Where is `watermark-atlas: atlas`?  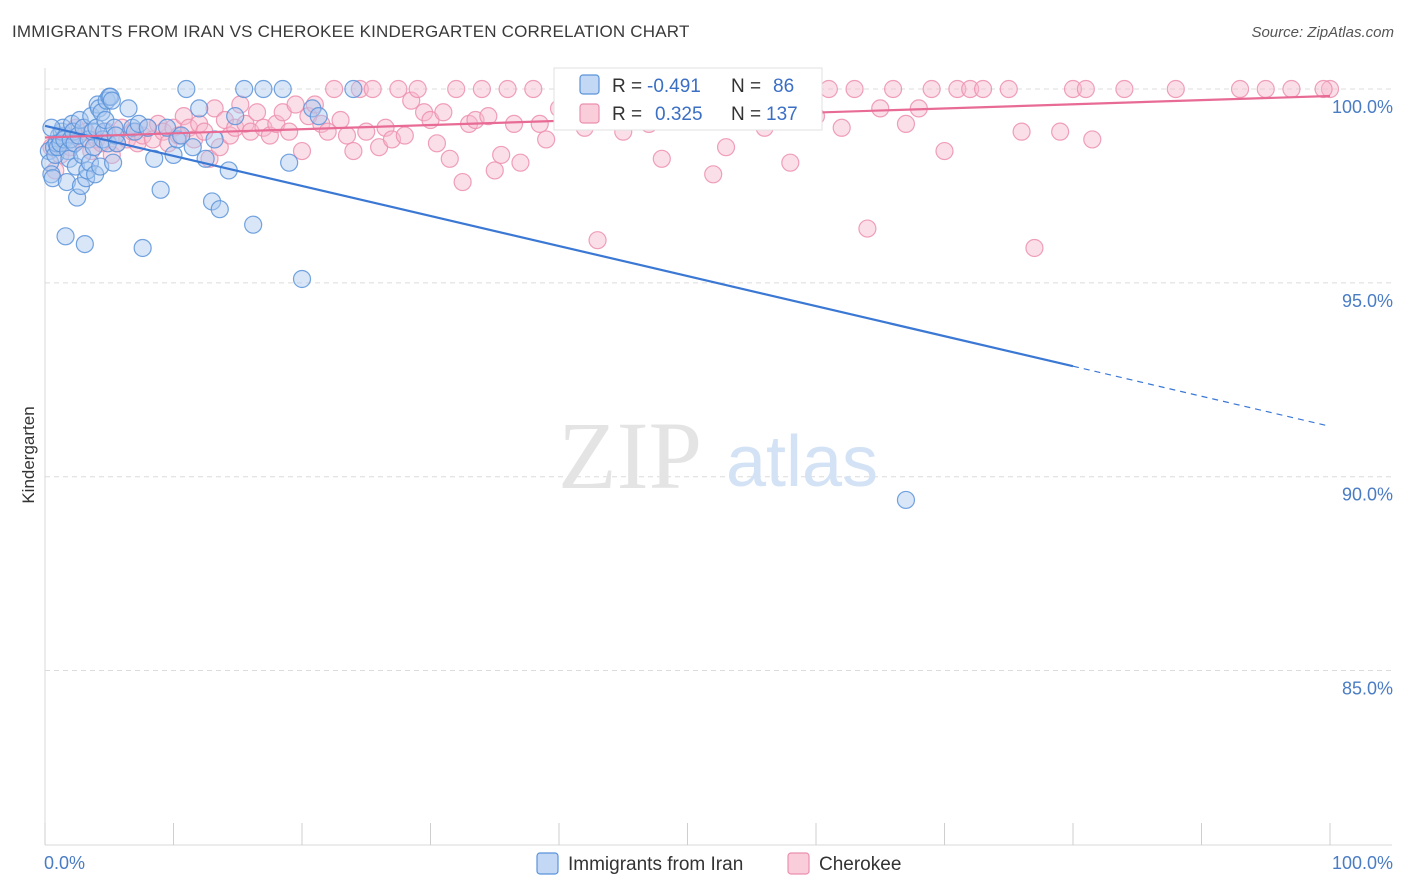
watermark-atlas: atlas is located at coordinates (802, 462).